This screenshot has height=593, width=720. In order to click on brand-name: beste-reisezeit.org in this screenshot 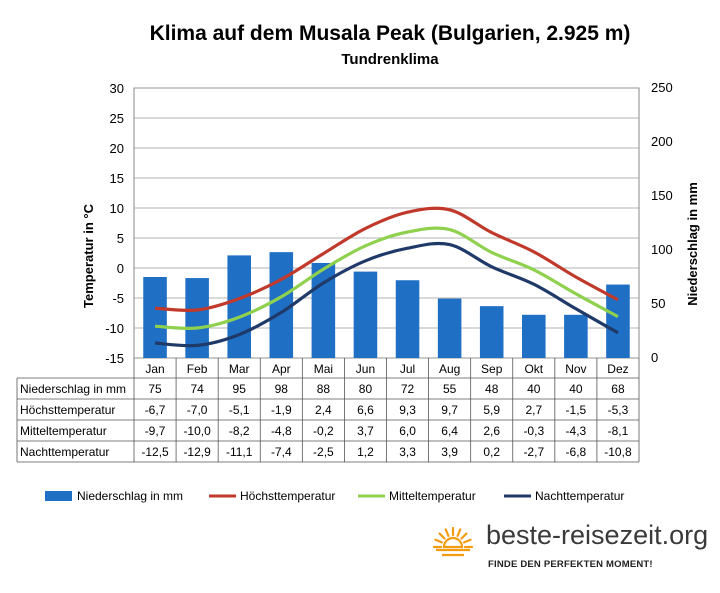, I will do `click(597, 535)`.